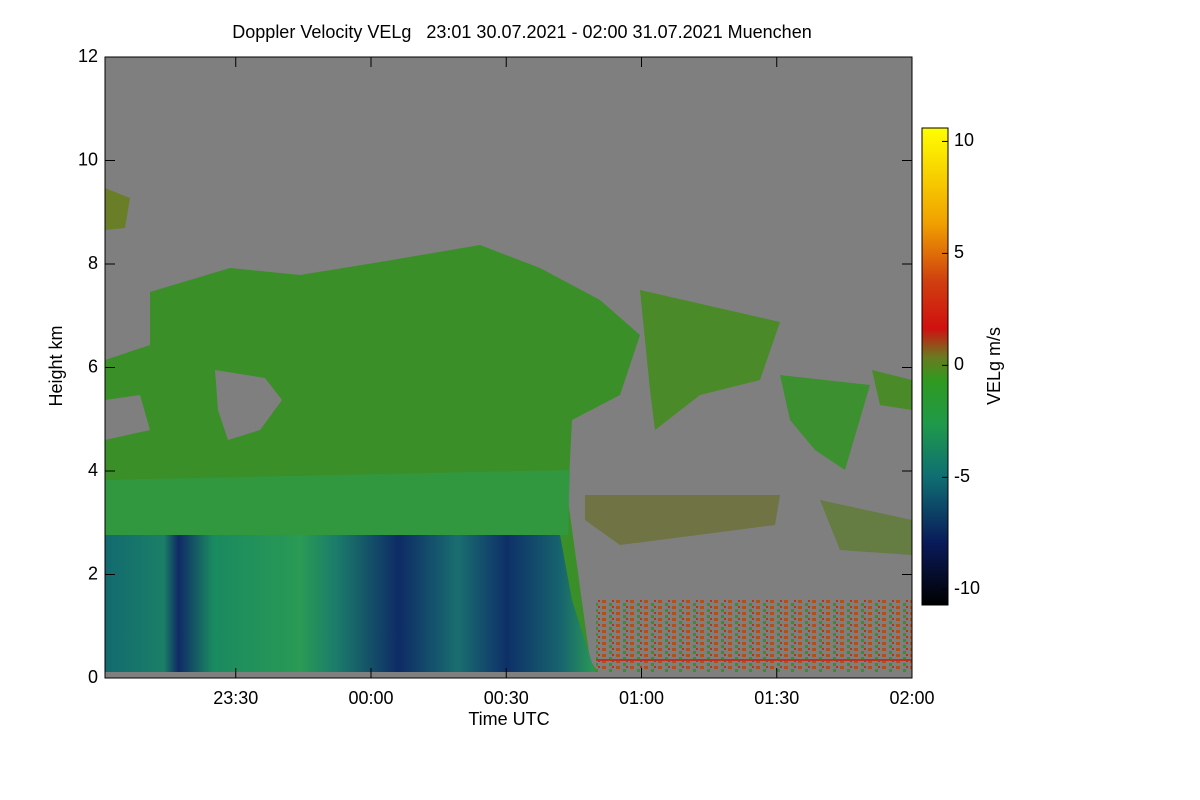  I want to click on y-tick-label: 2, so click(93, 573).